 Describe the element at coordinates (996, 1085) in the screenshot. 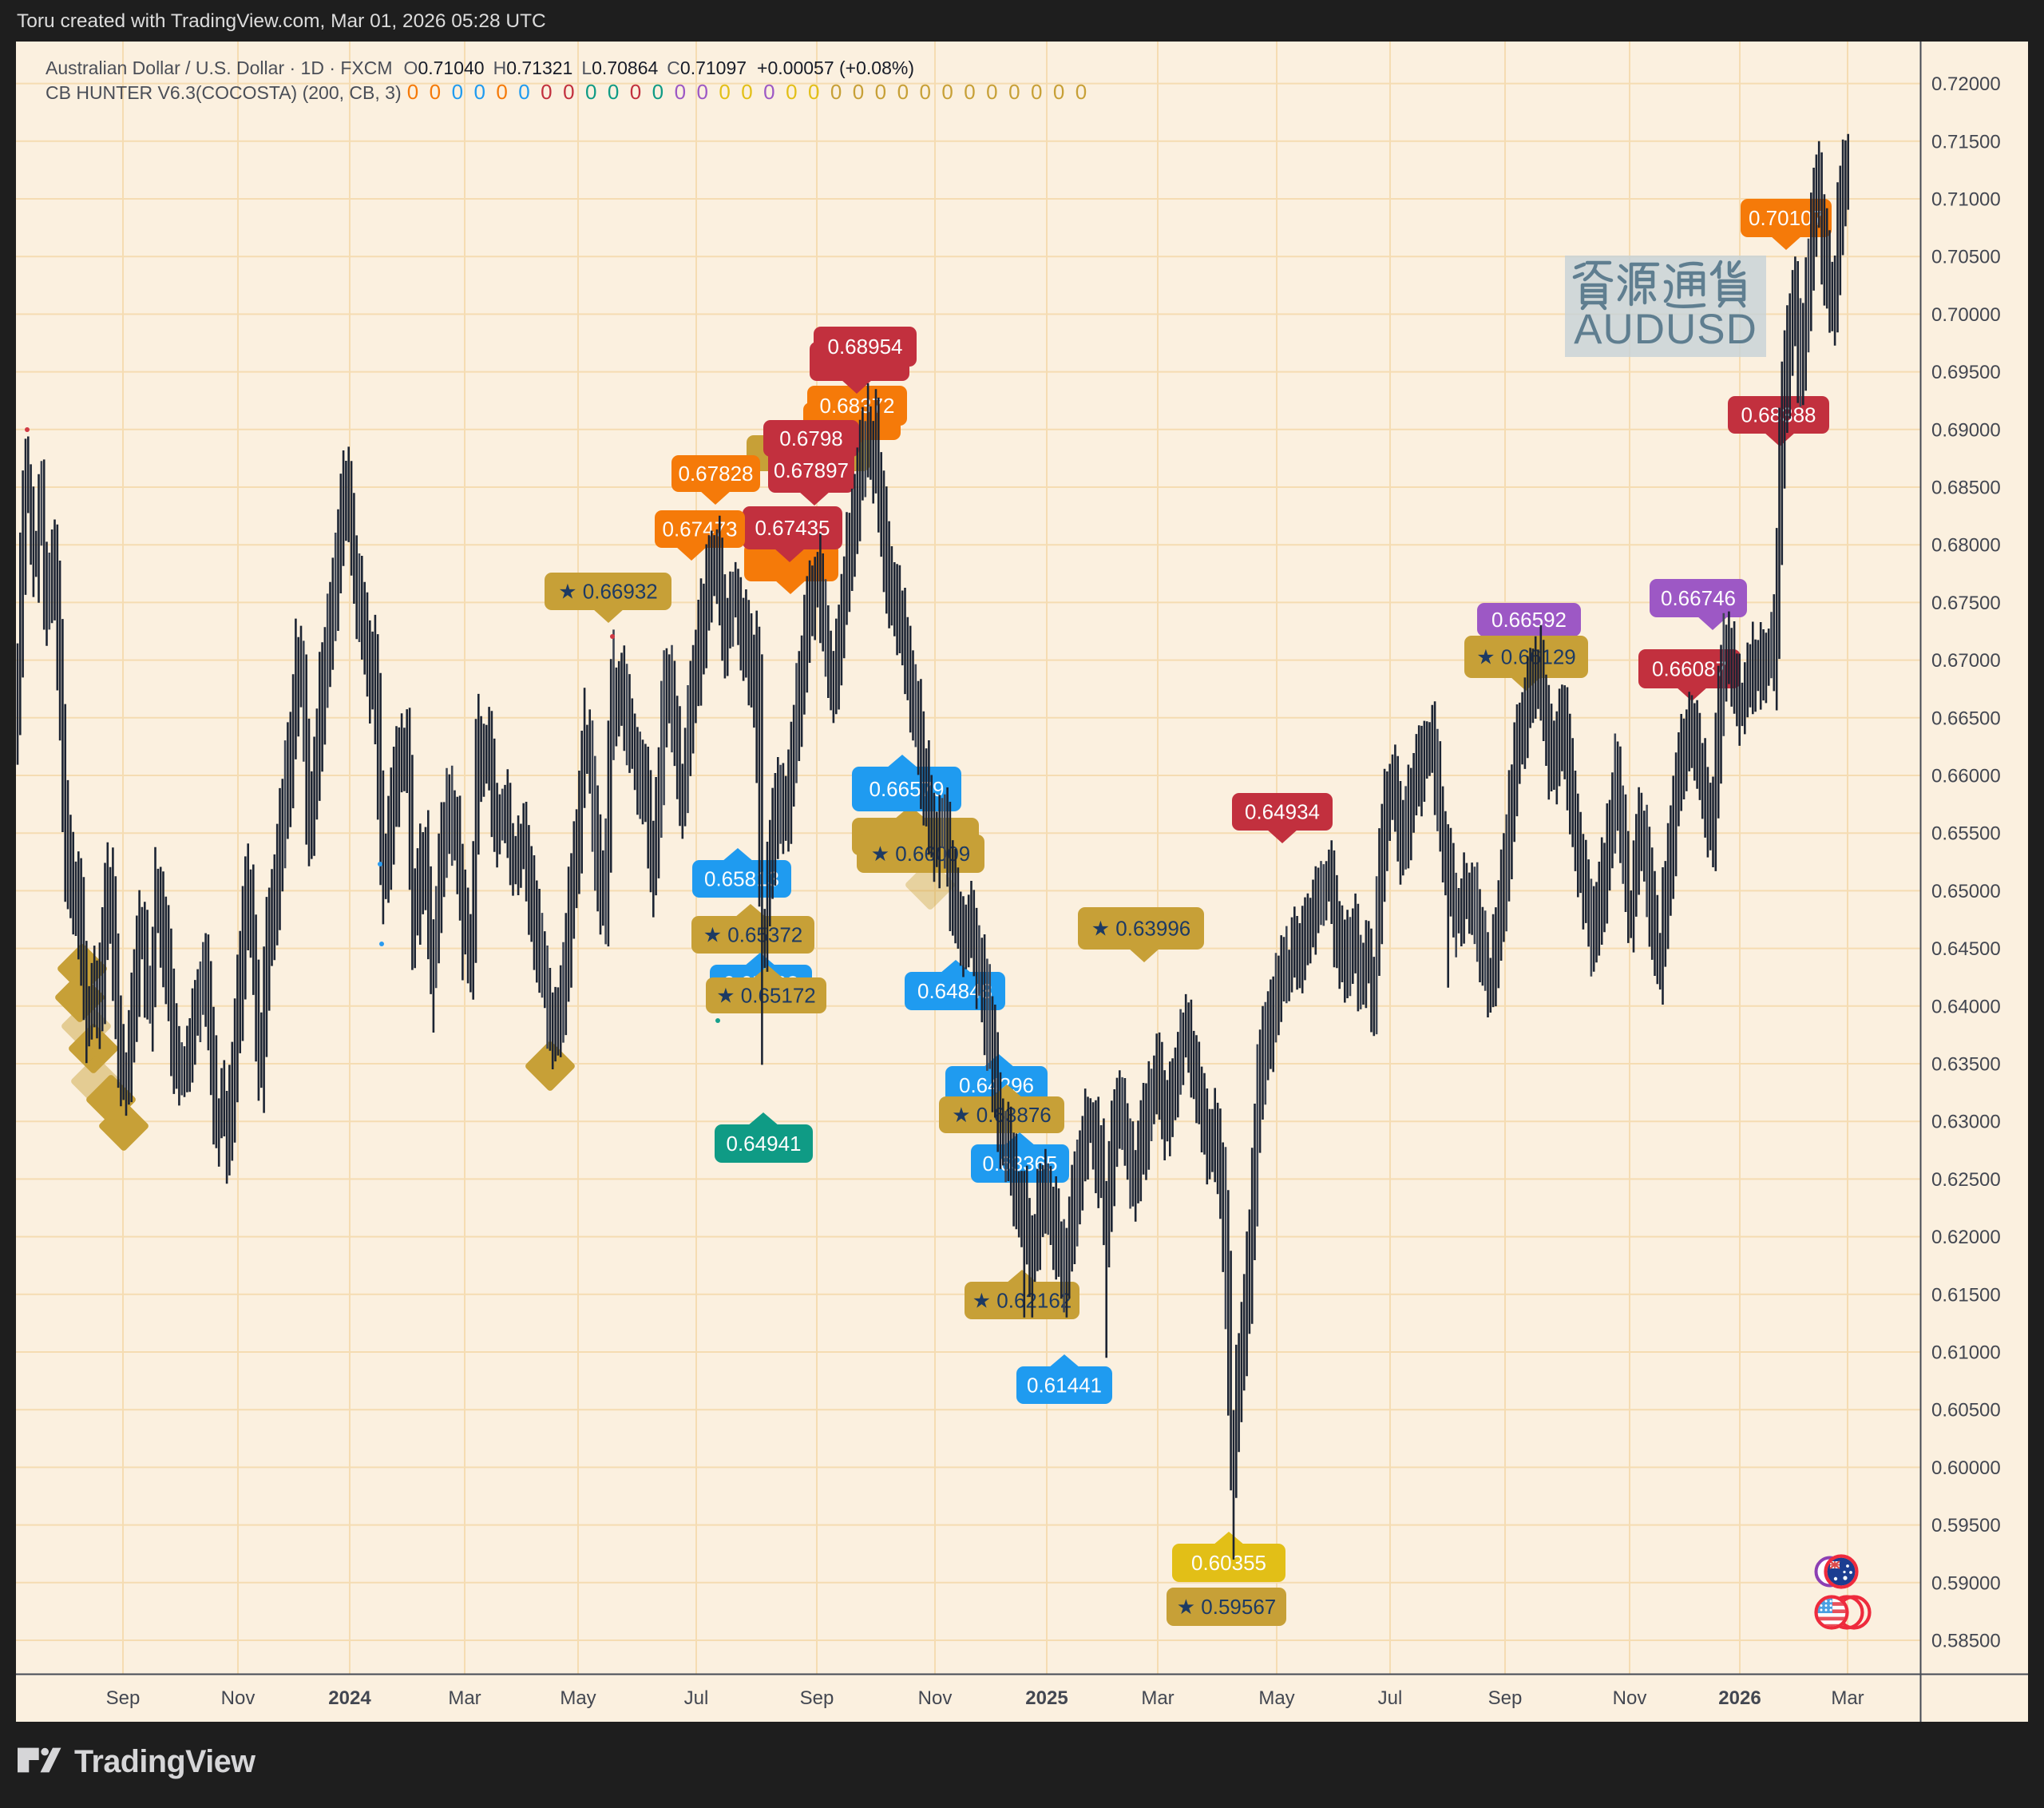

I see `svg-text: 0.64296` at that location.